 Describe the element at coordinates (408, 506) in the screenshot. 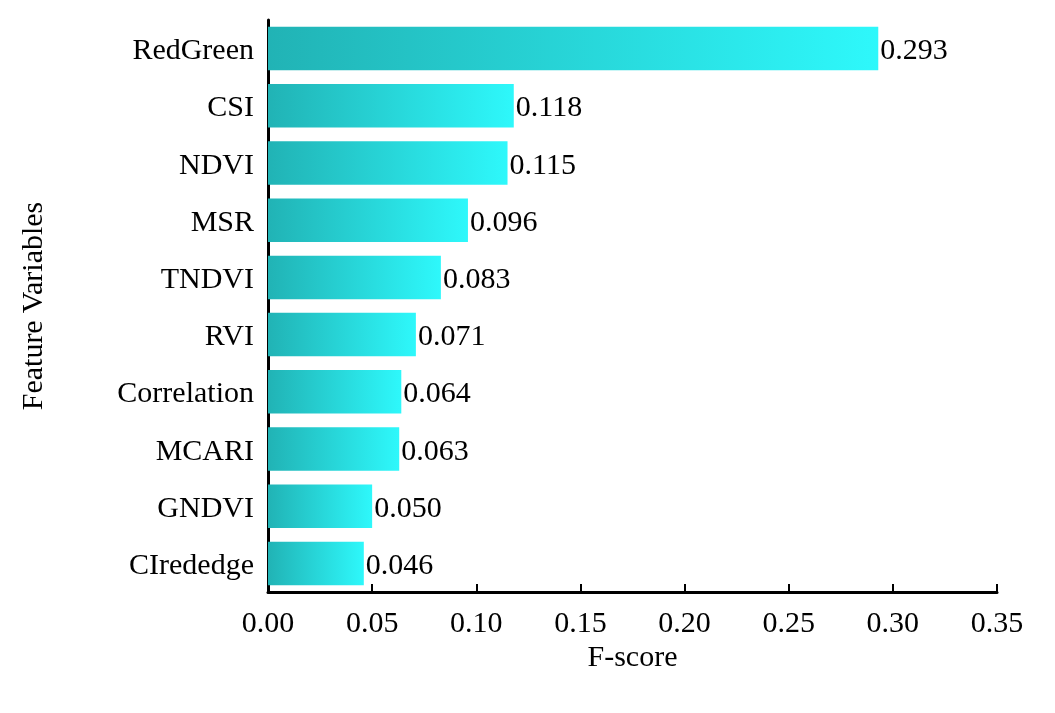

I see `data-label: 0.050` at that location.